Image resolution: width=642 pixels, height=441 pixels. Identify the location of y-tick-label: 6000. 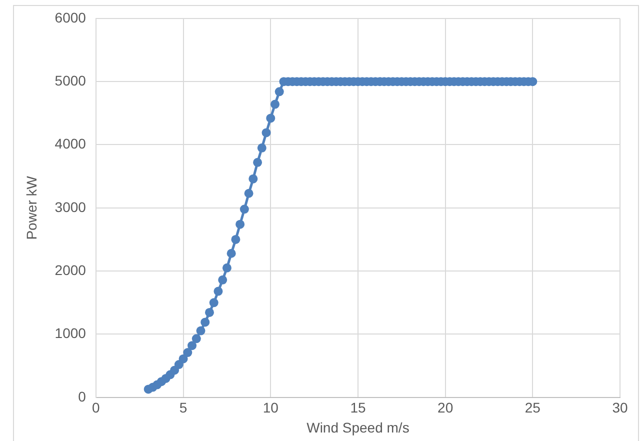
(70, 17).